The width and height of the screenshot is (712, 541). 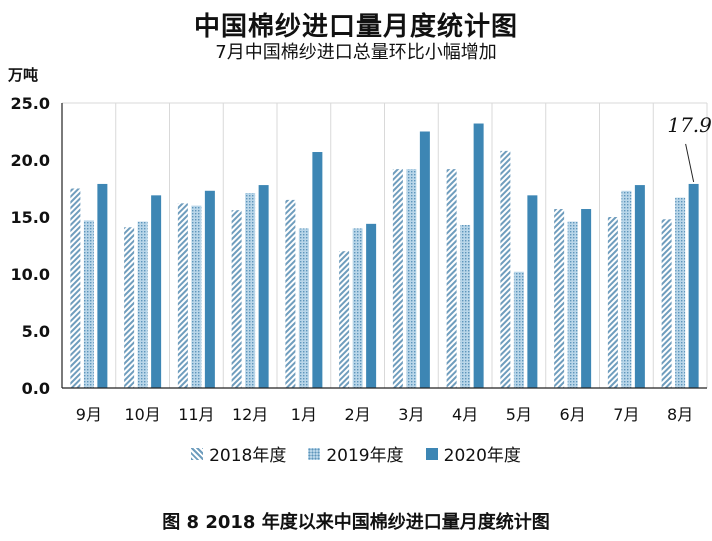 What do you see at coordinates (142, 304) in the screenshot?
I see `bar-2-10月` at bounding box center [142, 304].